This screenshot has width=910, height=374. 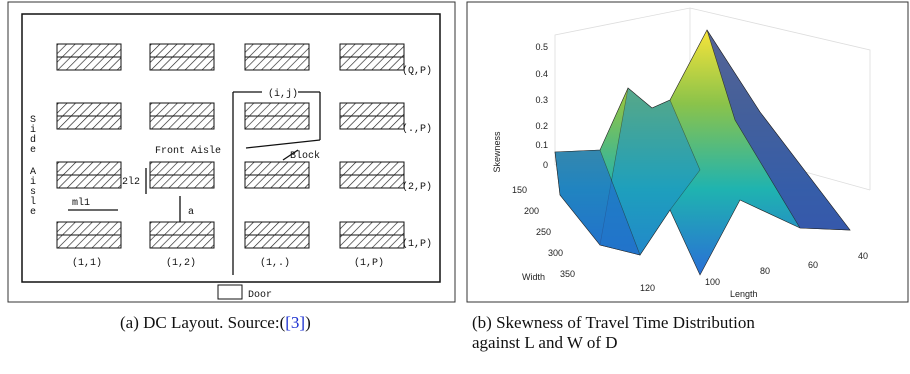 What do you see at coordinates (230, 292) in the screenshot?
I see `door-box` at bounding box center [230, 292].